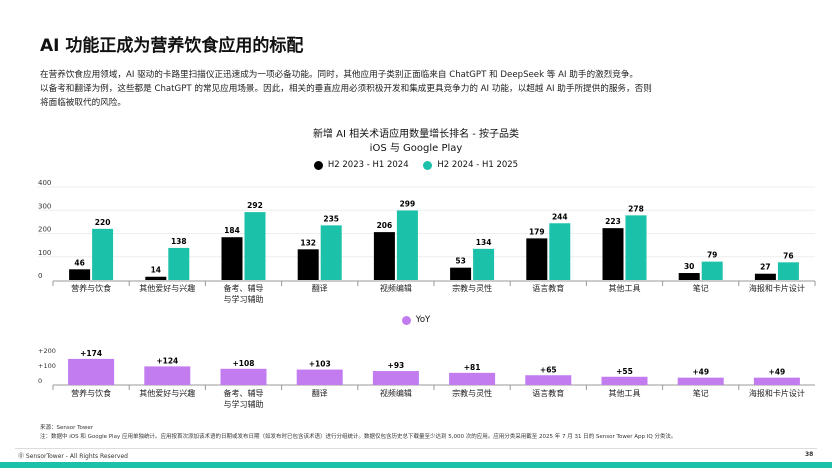 The height and width of the screenshot is (468, 832). I want to click on legend-yoy: YoY, so click(416, 321).